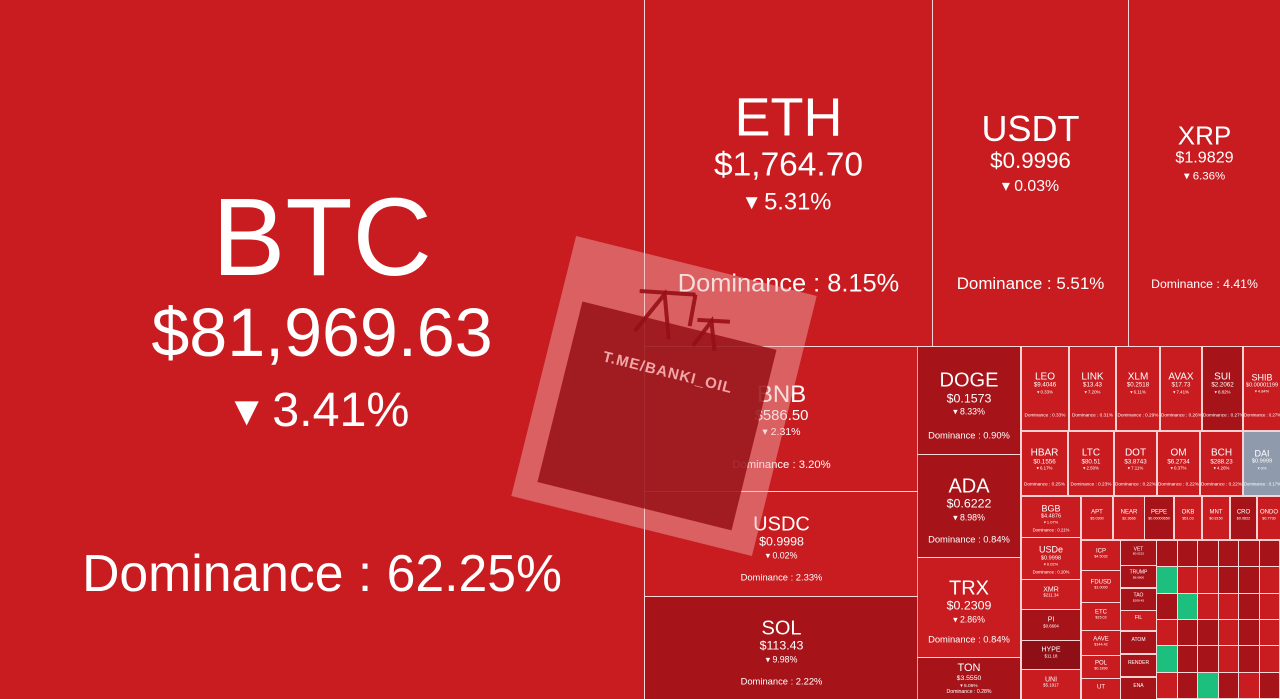 This screenshot has width=1280, height=699. Describe the element at coordinates (1138, 392) in the screenshot. I see `tile-change: ▾ 6.11%` at that location.